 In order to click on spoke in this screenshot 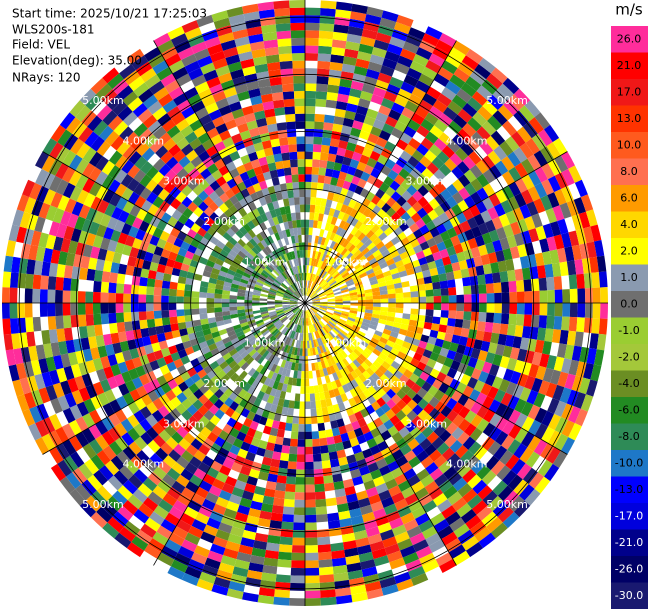, I will do `click(174, 227)`.